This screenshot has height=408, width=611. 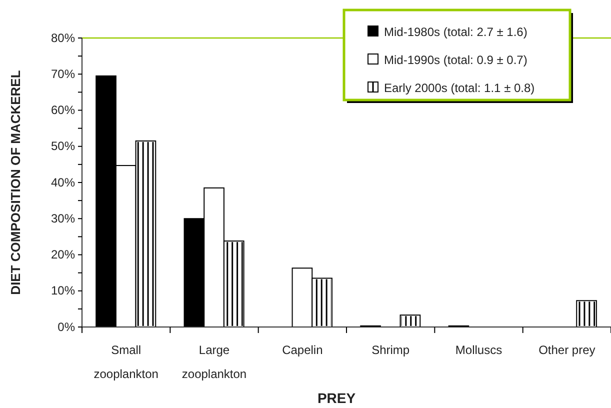 I want to click on y-tick-label: 80%, so click(x=63, y=37).